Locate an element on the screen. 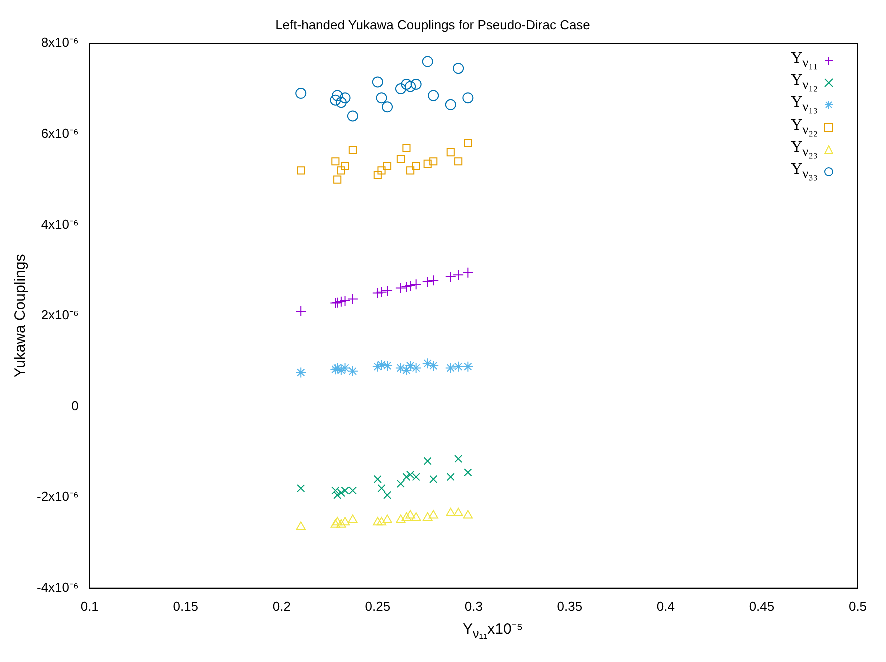 The width and height of the screenshot is (886, 662). y-tick-label: 4x10⁻⁶ is located at coordinates (60, 224).